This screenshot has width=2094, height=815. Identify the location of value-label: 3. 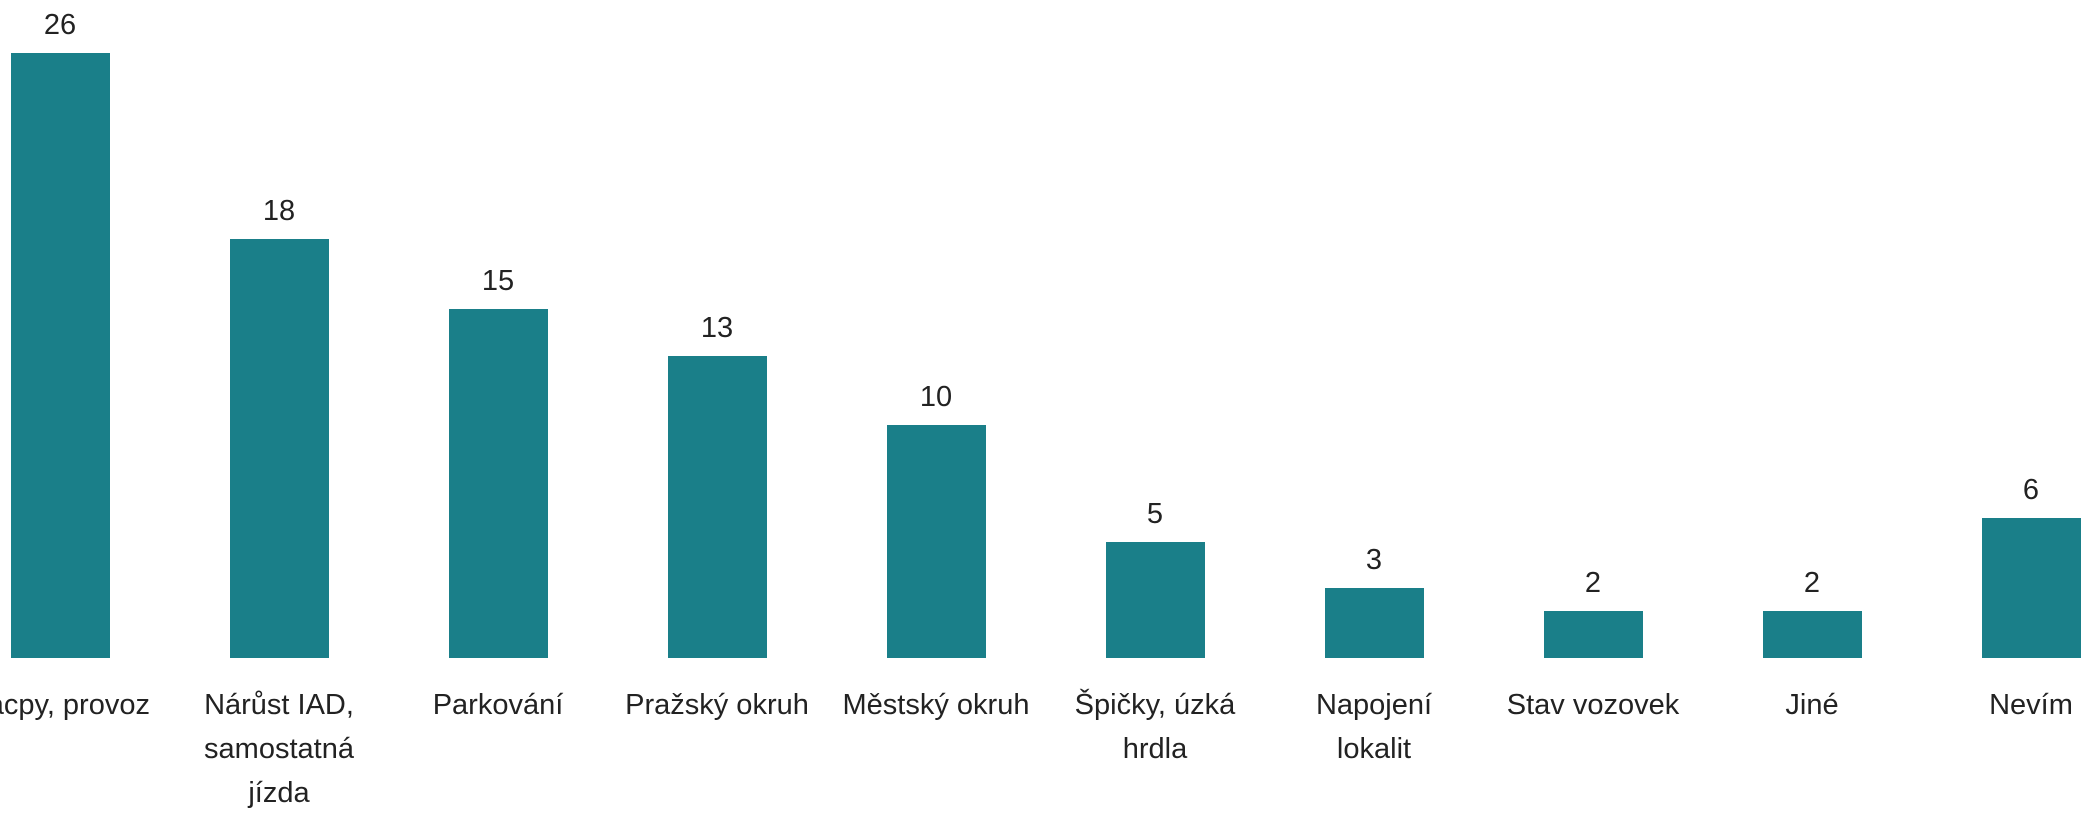
(1374, 560).